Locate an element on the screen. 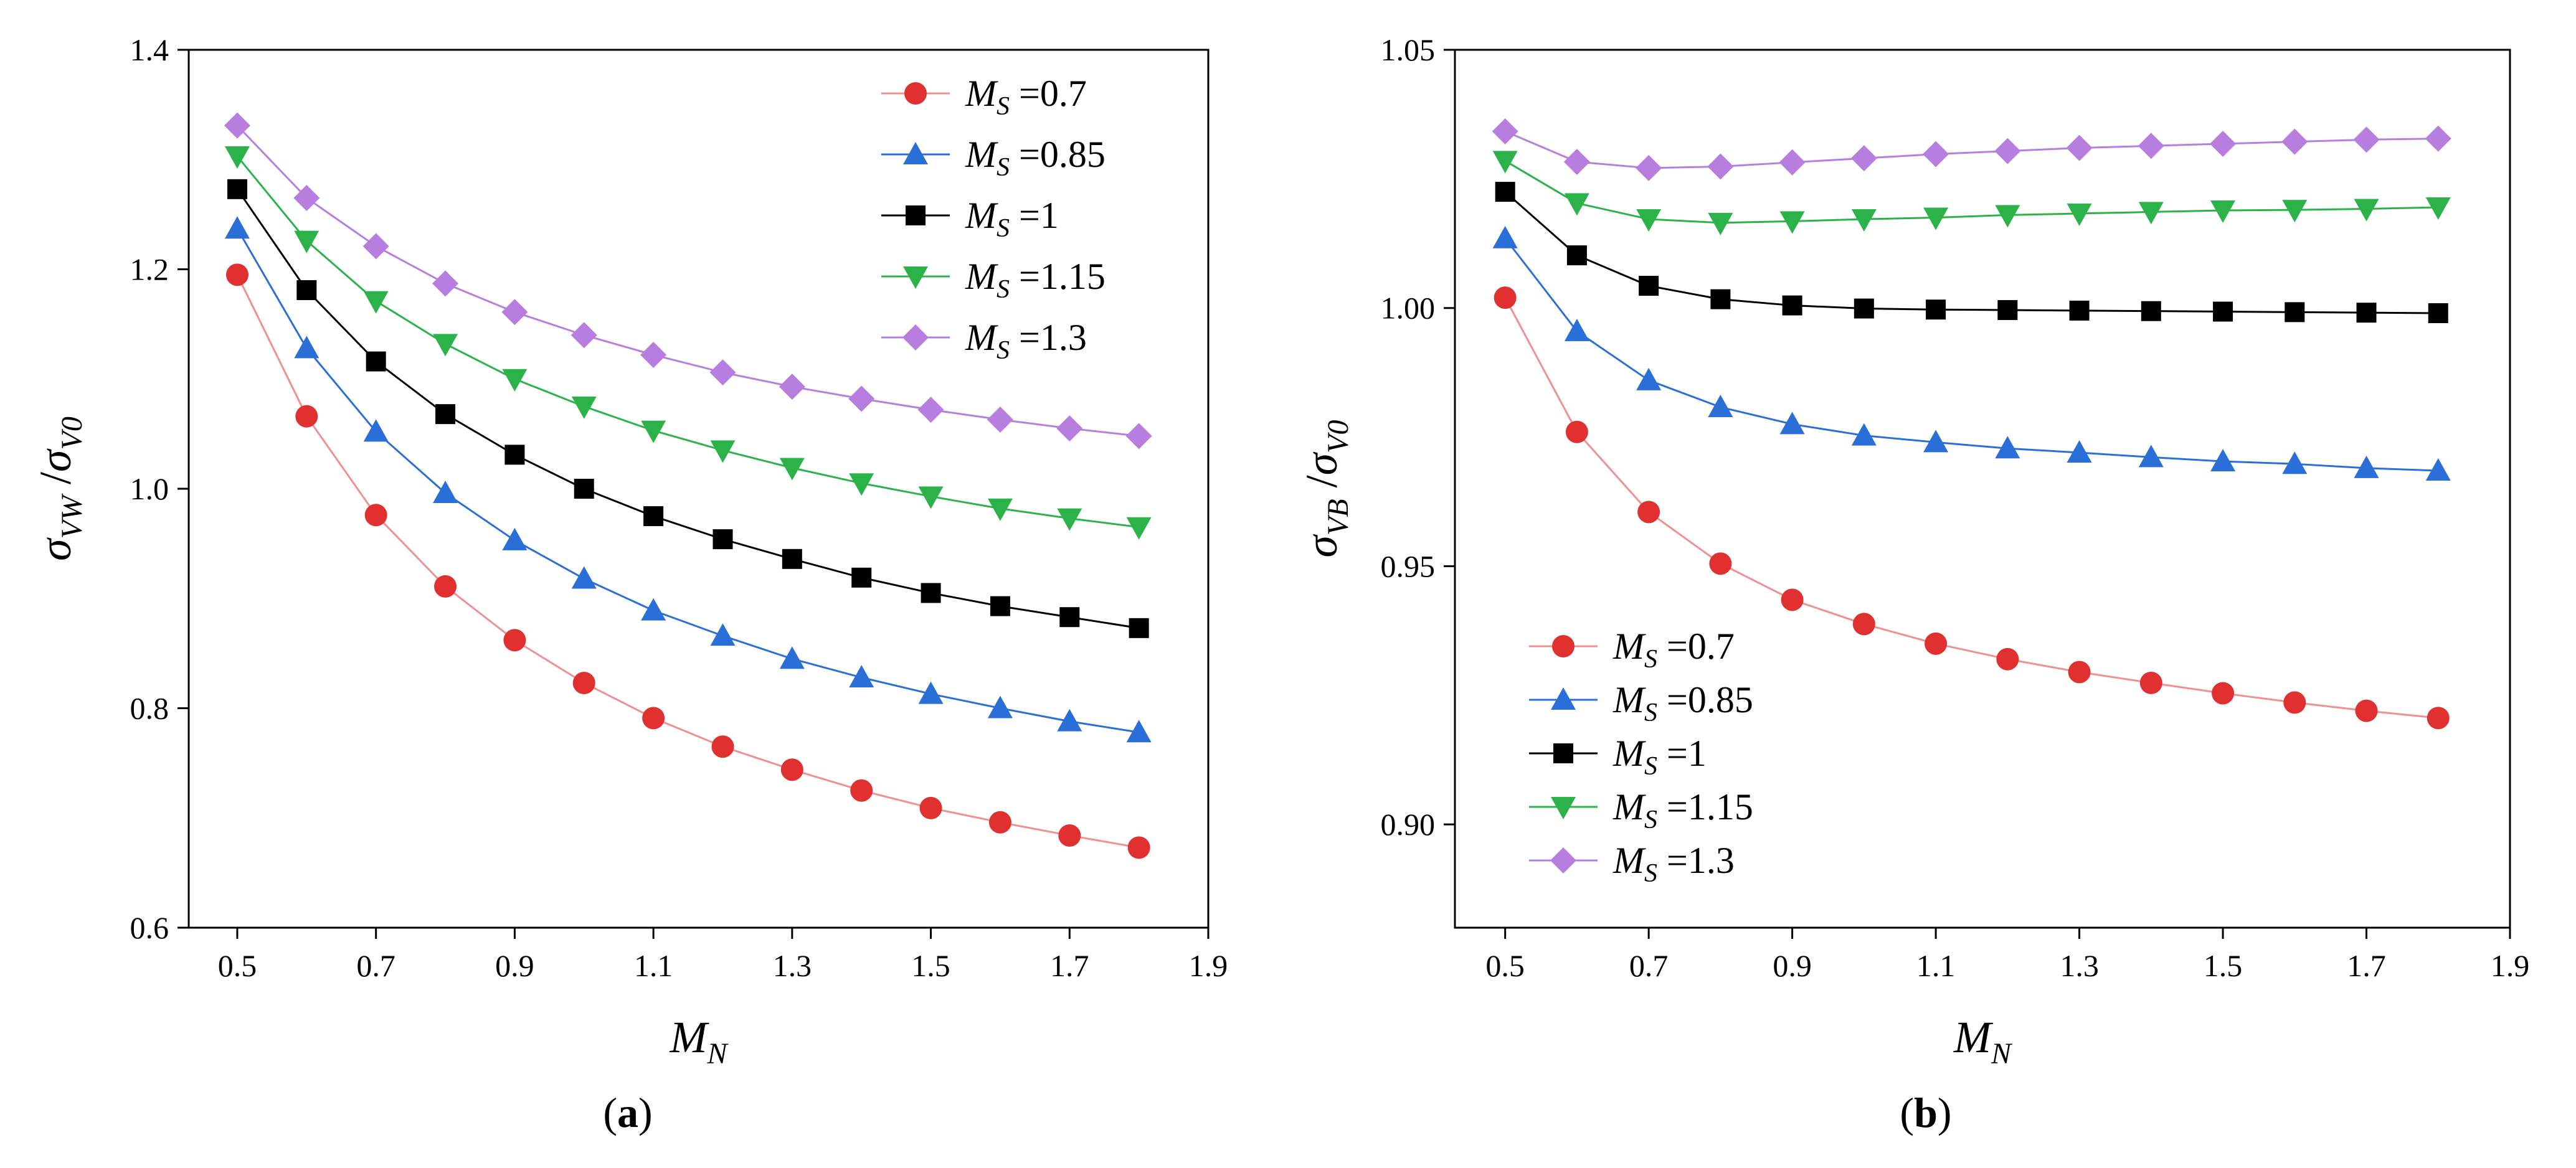  y-tick-label: 0.6 is located at coordinates (150, 928).